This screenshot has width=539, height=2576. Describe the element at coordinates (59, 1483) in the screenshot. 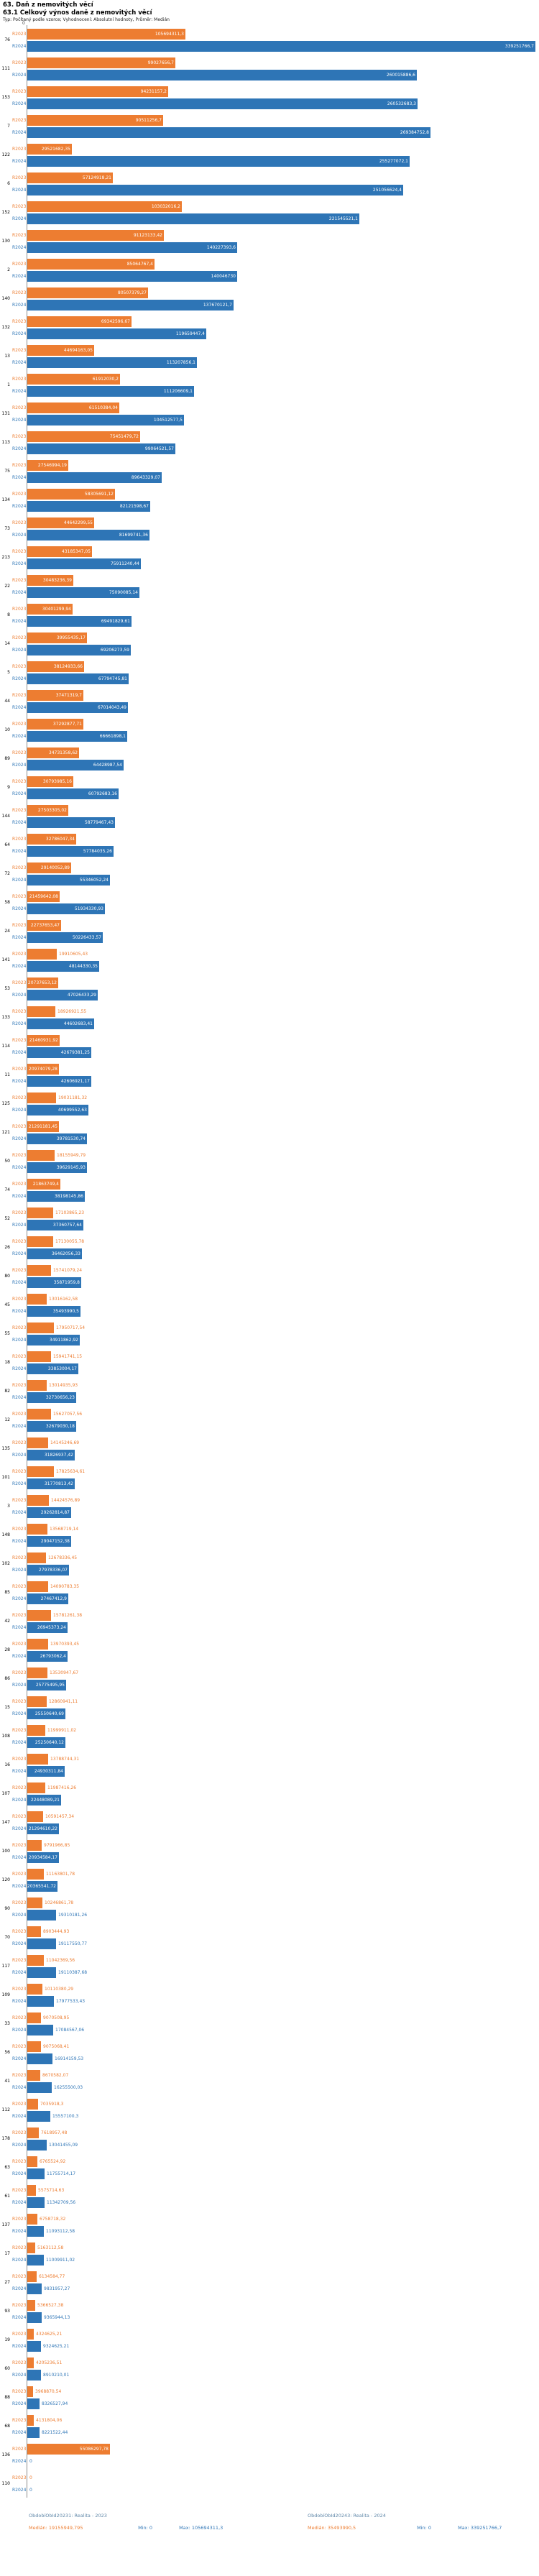

I see `bar-value-label-2024: 31770813,42` at that location.